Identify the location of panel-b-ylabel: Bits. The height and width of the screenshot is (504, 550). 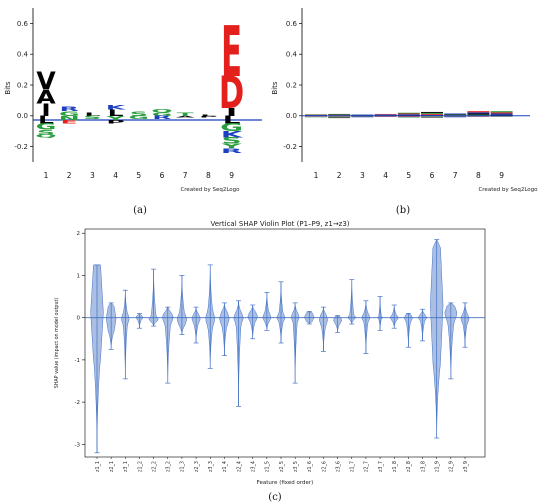
(275, 87).